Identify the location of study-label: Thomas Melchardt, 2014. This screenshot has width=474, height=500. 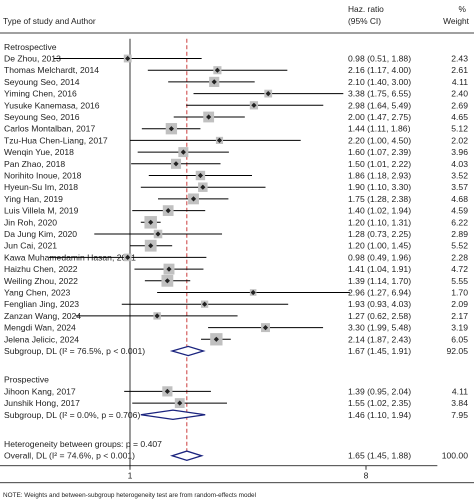
(51, 70).